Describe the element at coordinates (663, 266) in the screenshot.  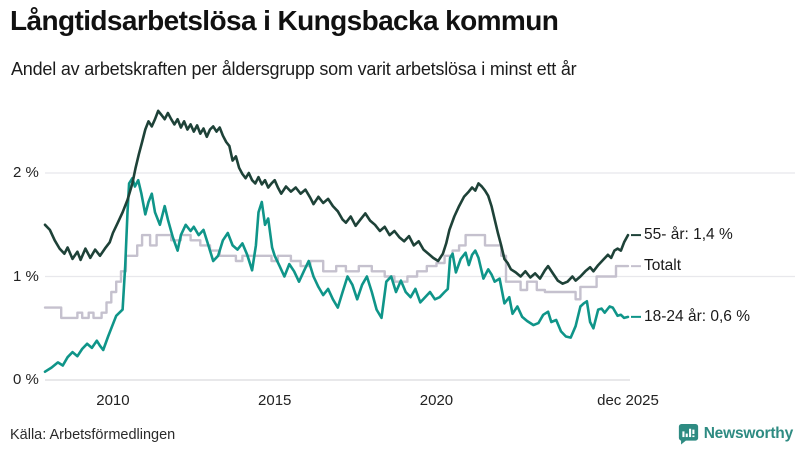
I see `series-label-totalt: Totalt` at that location.